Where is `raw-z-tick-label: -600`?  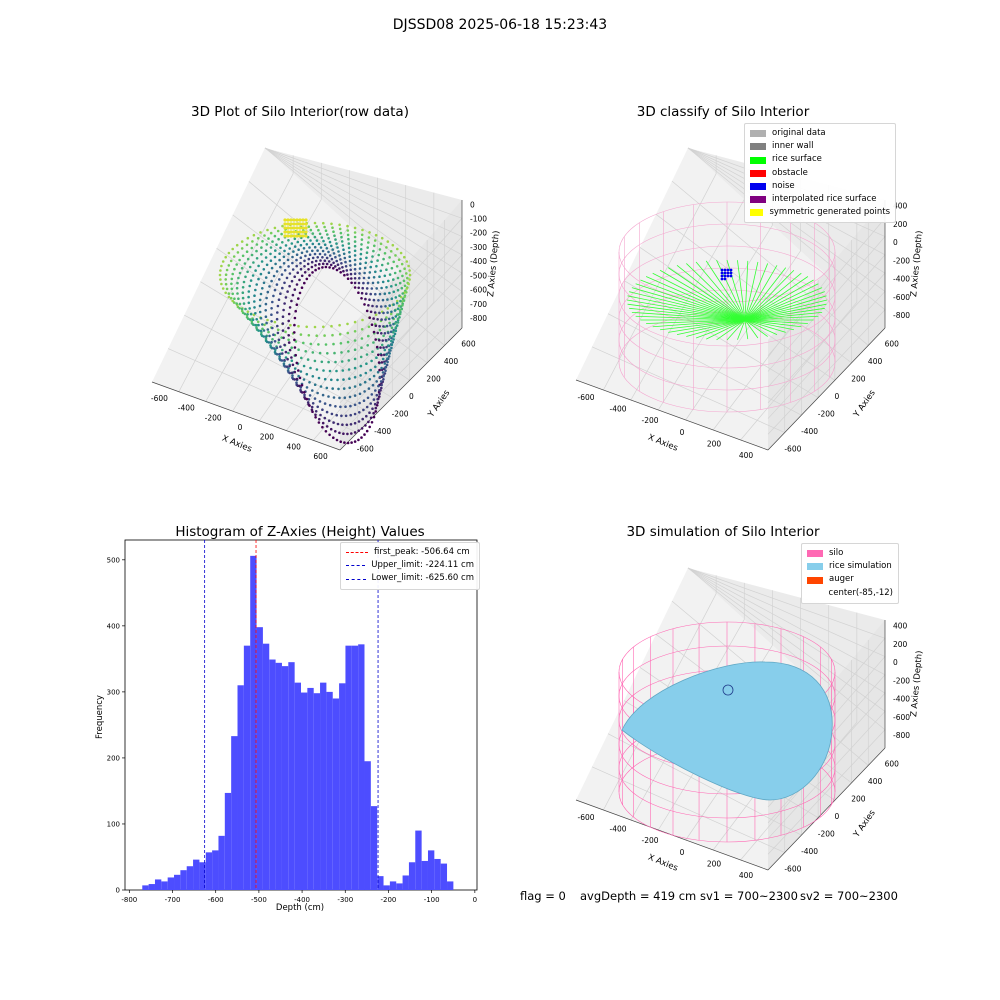
raw-z-tick-label: -600 is located at coordinates (478, 290).